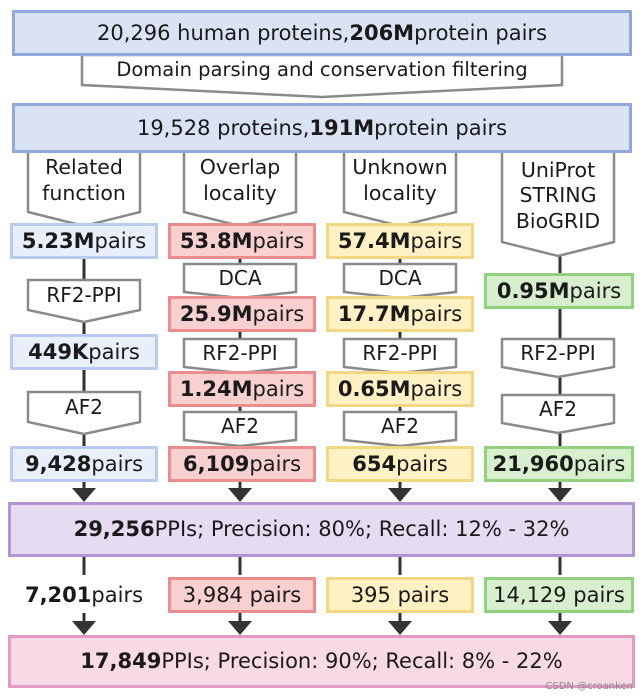  I want to click on col3-step-af2-shape, so click(400, 429).